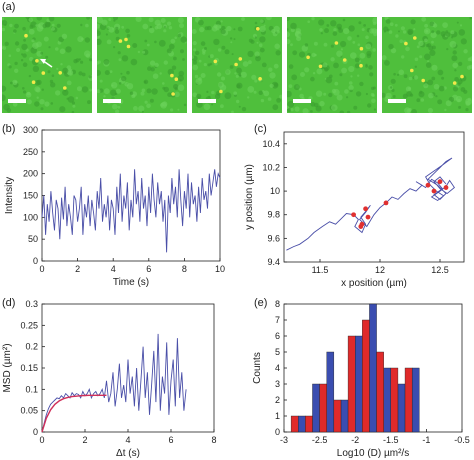 This screenshot has height=460, width=474. I want to click on y-tick-label: 150, so click(30, 196).